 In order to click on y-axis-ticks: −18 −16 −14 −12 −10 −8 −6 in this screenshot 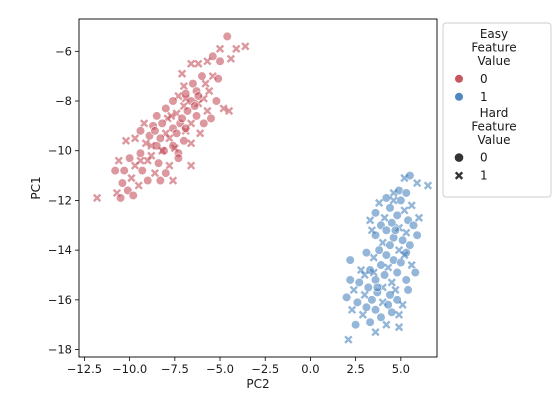, I will do `click(63, 200)`.